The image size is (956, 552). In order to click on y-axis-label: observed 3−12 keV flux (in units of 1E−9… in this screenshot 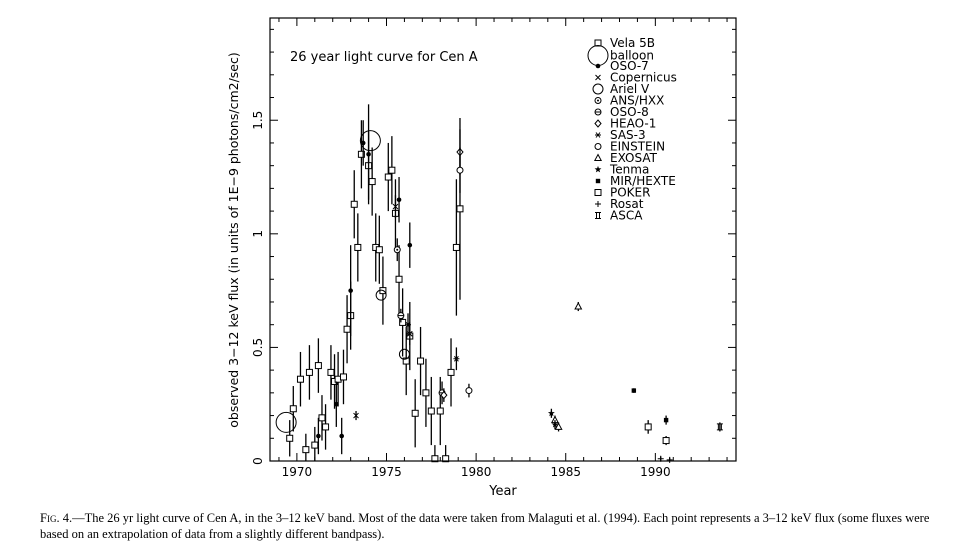, I will do `click(233, 240)`.